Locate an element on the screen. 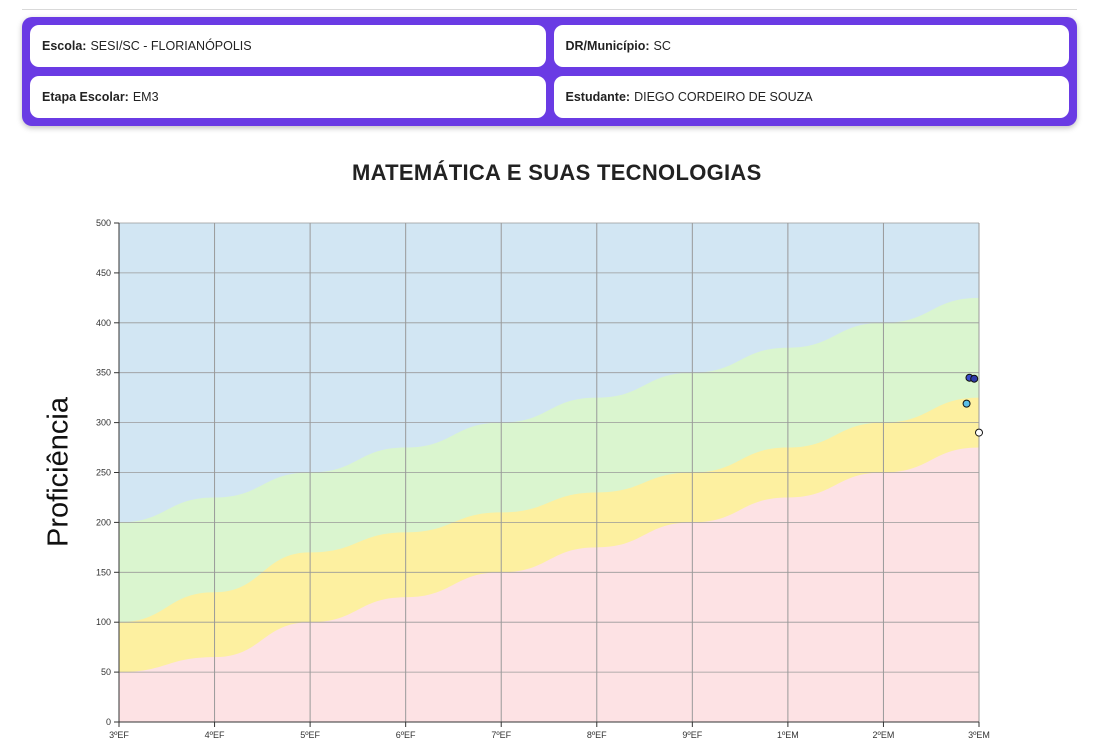 This screenshot has height=753, width=1097. estudante-label: Estudante: is located at coordinates (598, 97).